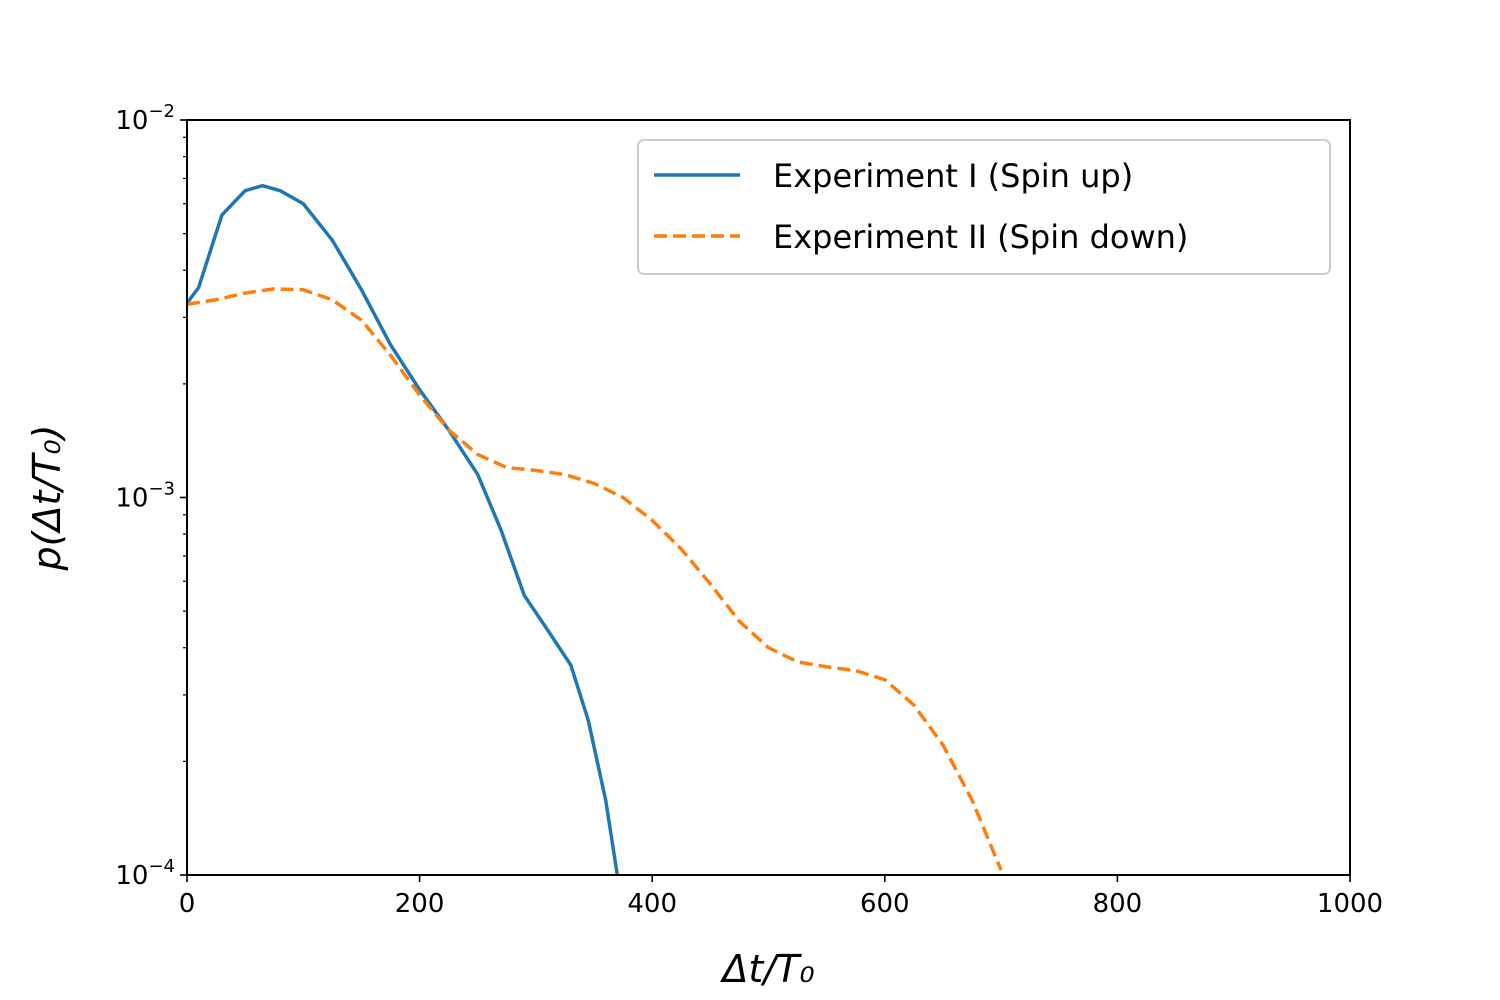  I want to click on x-tick-label: 800, so click(1118, 904).